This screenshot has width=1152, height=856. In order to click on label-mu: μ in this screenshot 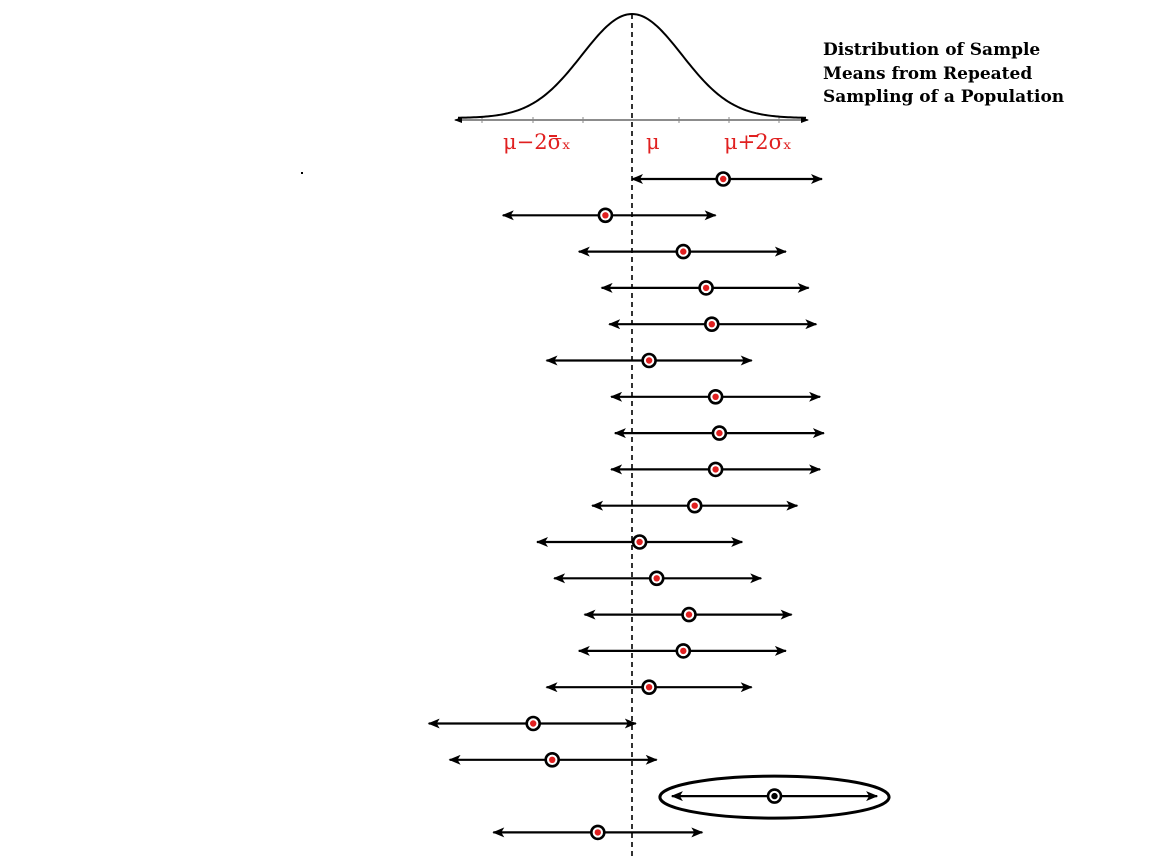, I will do `click(653, 142)`.